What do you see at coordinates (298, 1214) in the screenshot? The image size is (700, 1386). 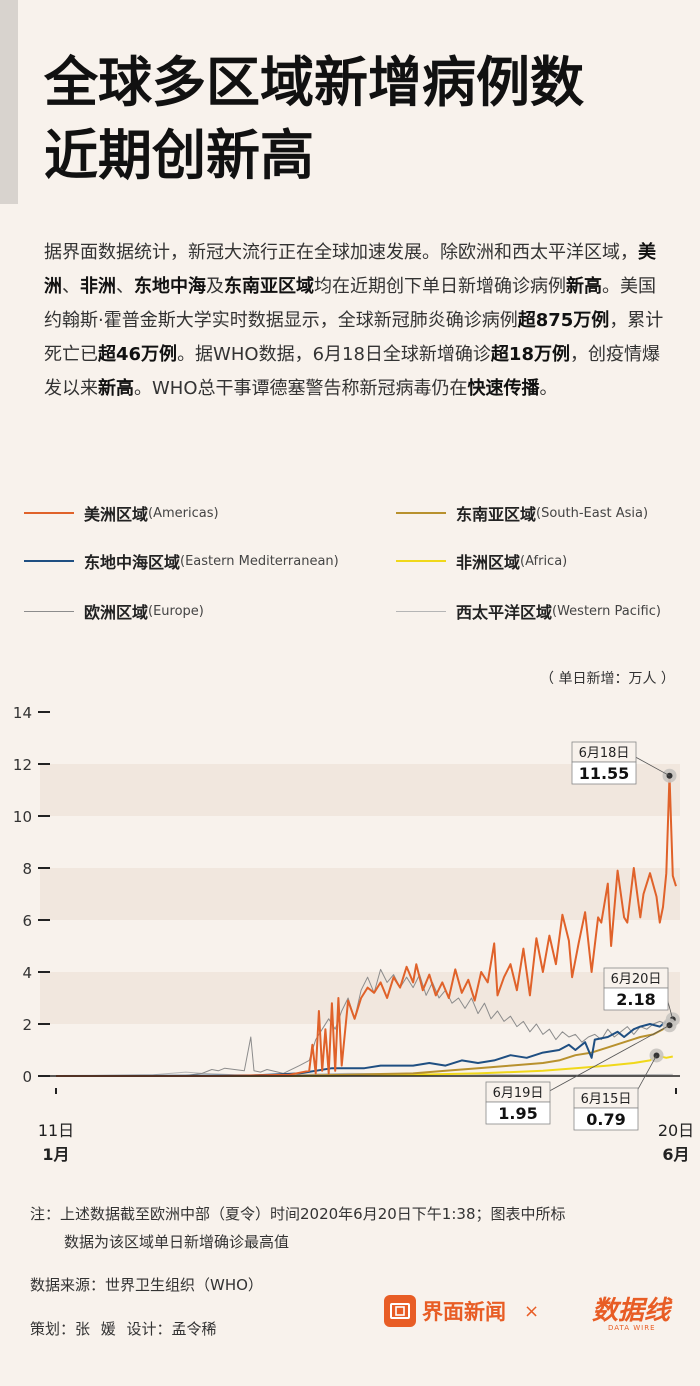 I see `note-line-1: 注：上述数据截至欧洲中部（夏令）时间2020年6月20日下午1:38；图表中所标` at bounding box center [298, 1214].